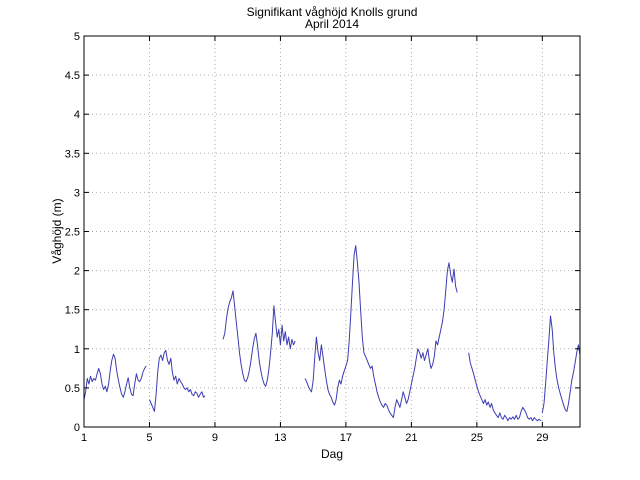 The width and height of the screenshot is (640, 480). Describe the element at coordinates (332, 12) in the screenshot. I see `chart-title: Signifikant våghöjd Knolls grund` at that location.